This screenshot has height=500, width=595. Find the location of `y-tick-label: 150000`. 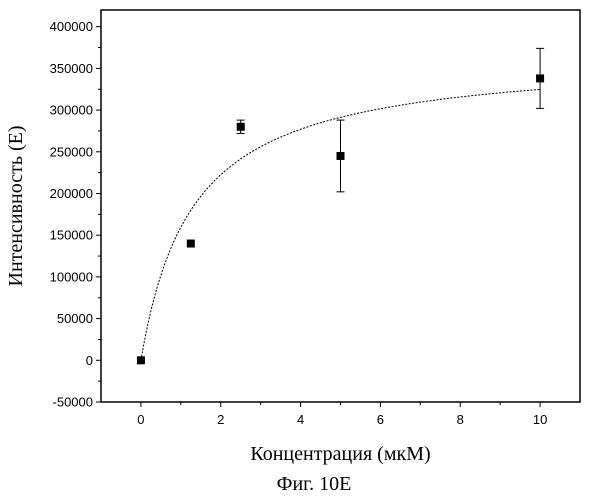

y-tick-label: 150000 is located at coordinates (71, 235).